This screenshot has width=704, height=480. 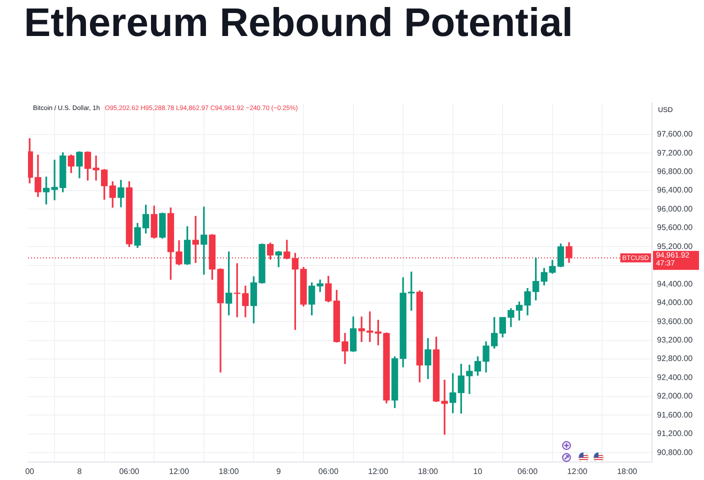 I want to click on y-tick-label: 94,400.00, so click(x=675, y=283).